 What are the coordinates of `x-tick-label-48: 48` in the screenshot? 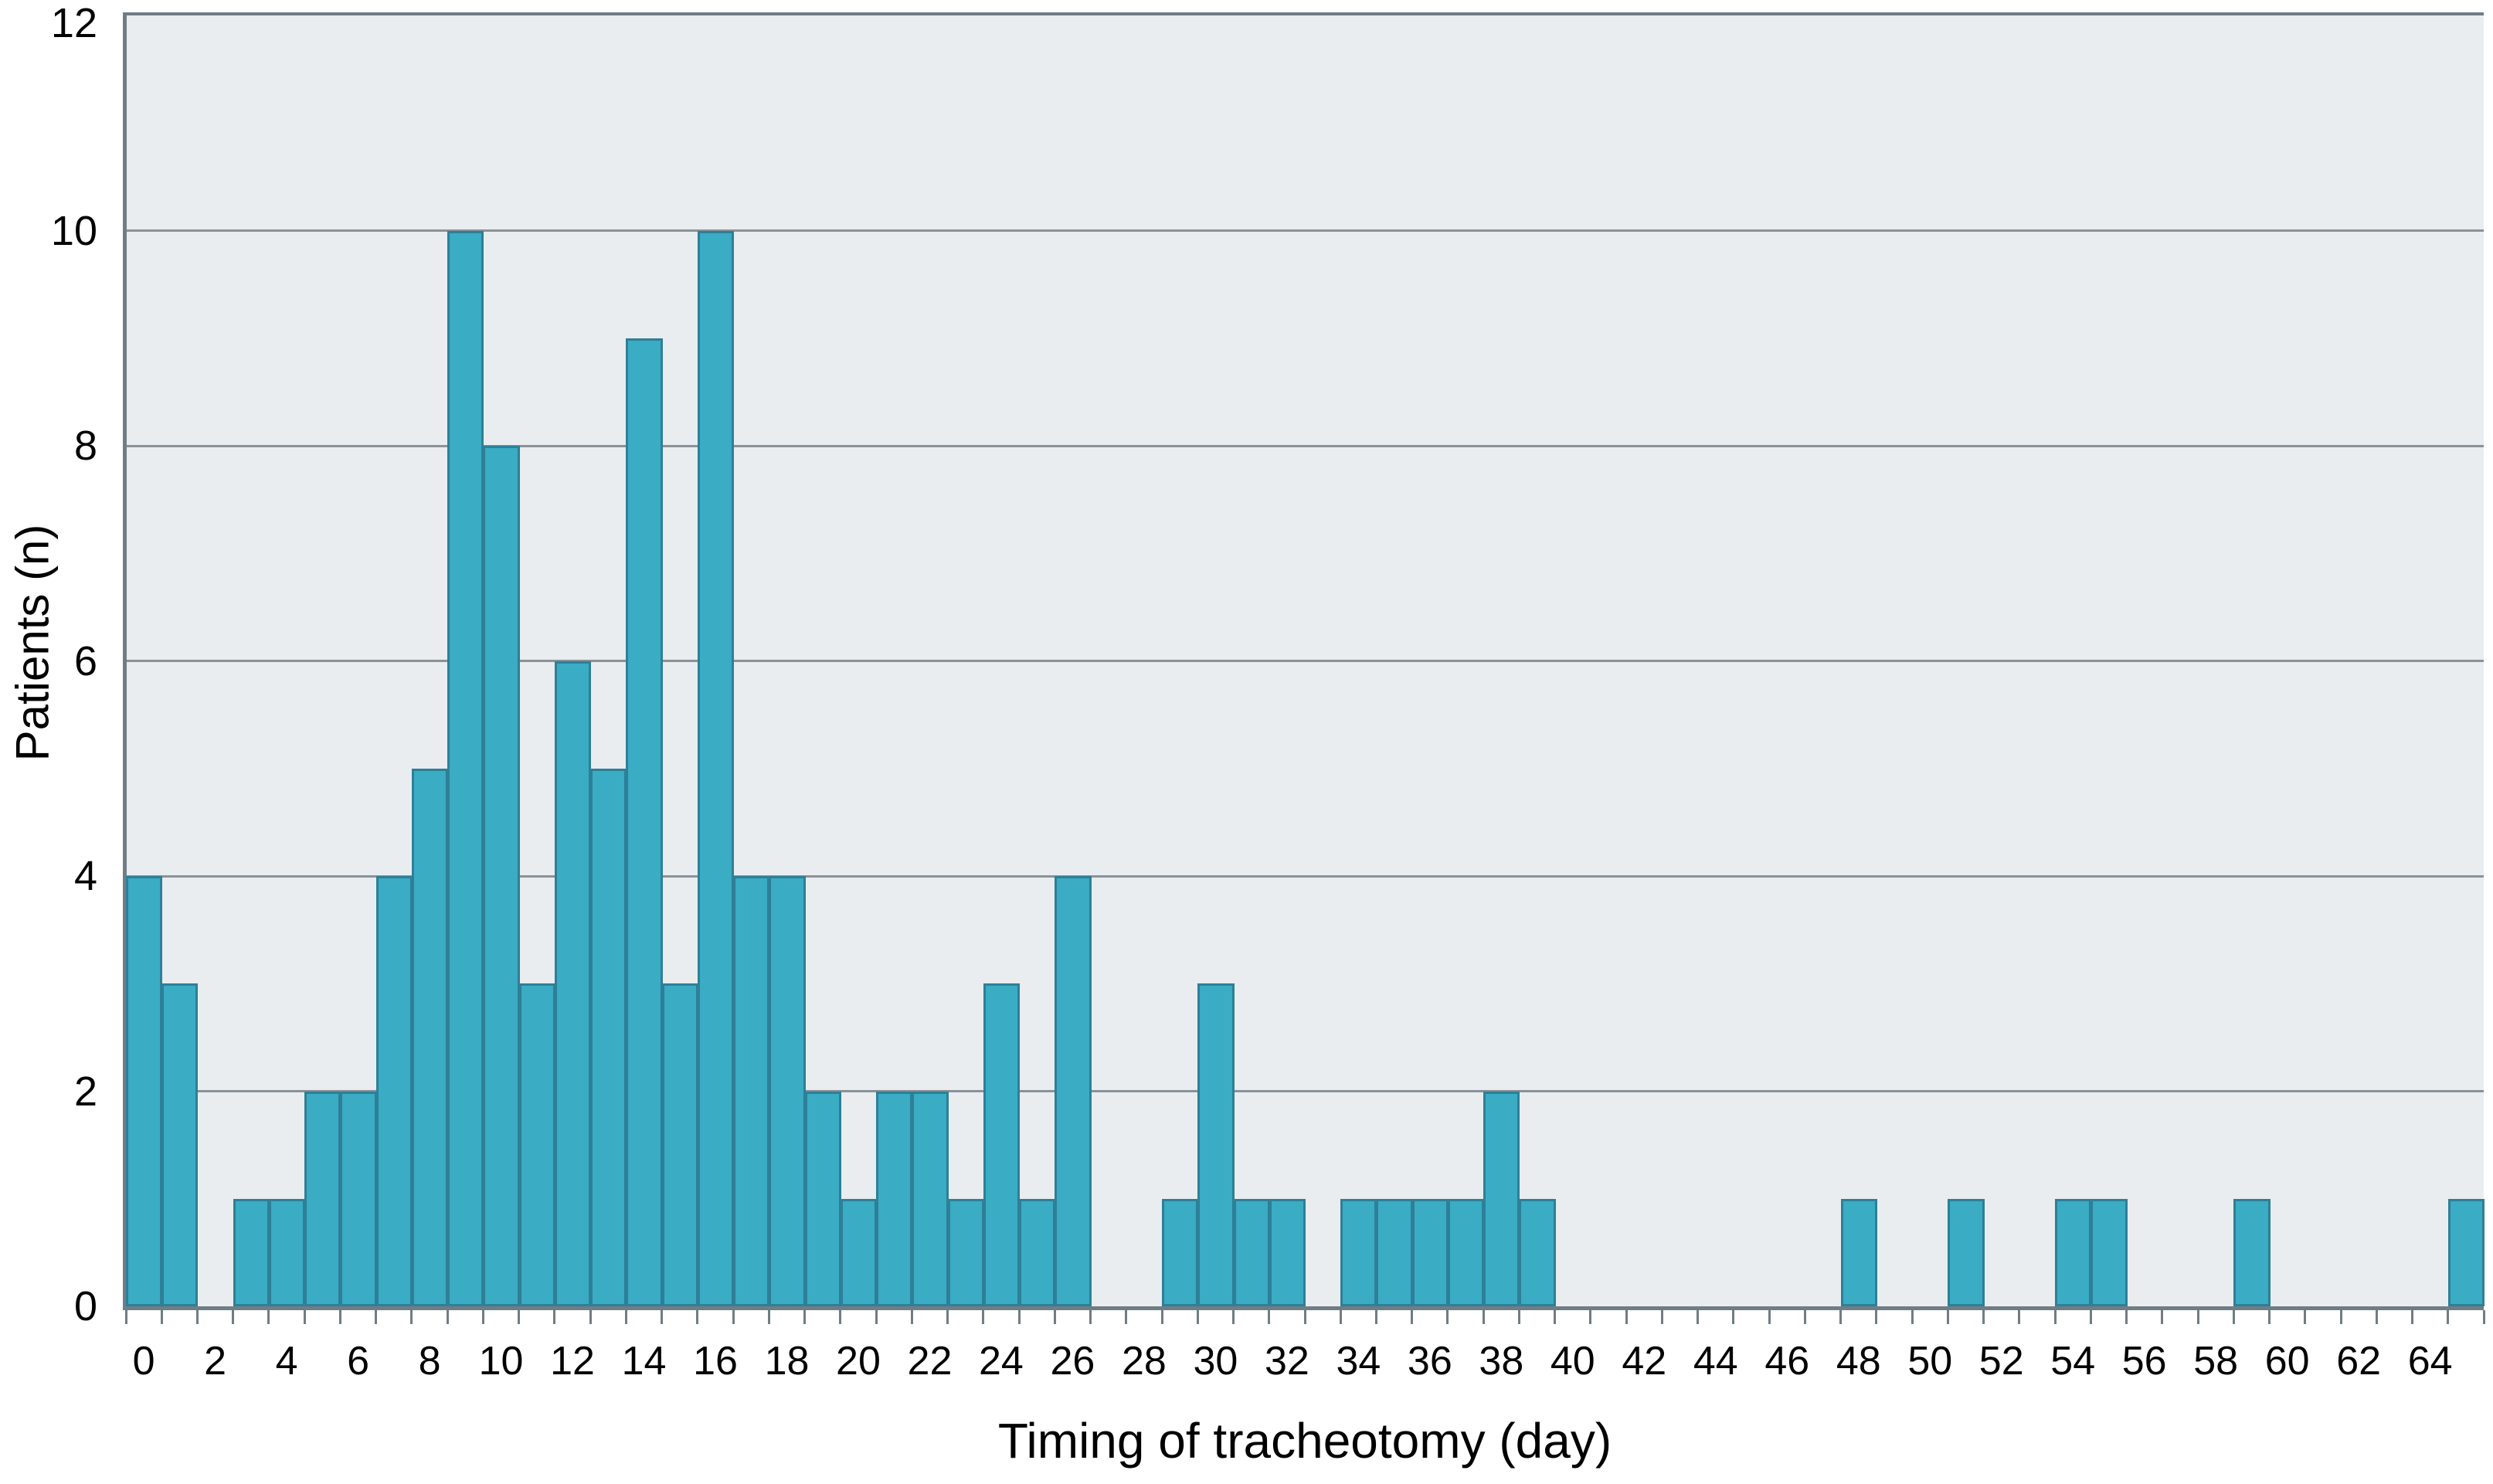 It's located at (1858, 1361).